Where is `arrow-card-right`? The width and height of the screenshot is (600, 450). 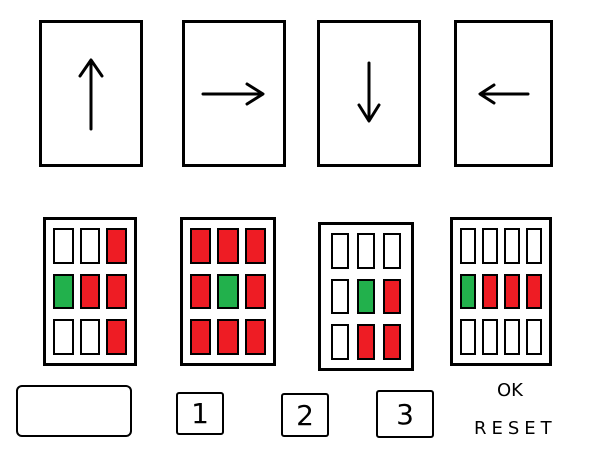 arrow-card-right is located at coordinates (234, 93).